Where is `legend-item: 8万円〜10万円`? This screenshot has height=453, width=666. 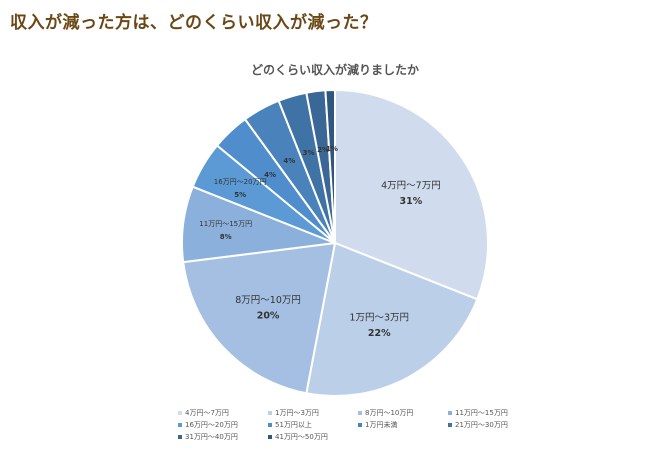 legend-item: 8万円〜10万円 is located at coordinates (403, 413).